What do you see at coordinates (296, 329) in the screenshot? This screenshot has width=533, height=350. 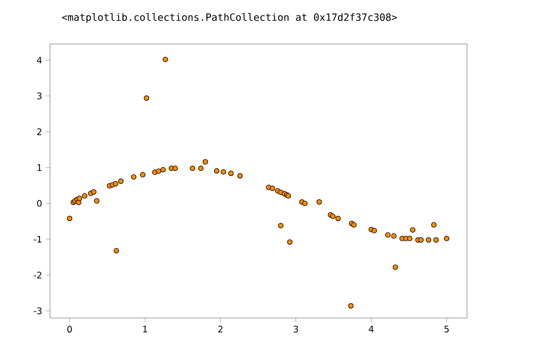 I see `x-tick-label: 3` at bounding box center [296, 329].